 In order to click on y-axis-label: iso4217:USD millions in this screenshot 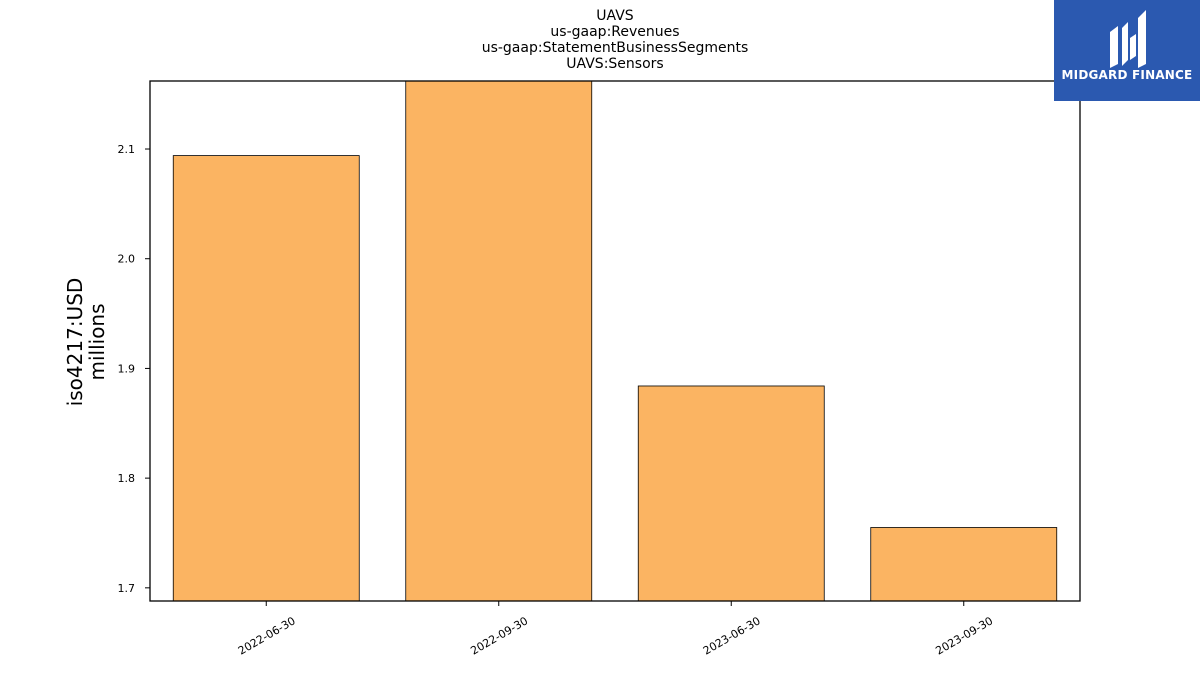, I will do `click(86, 342)`.